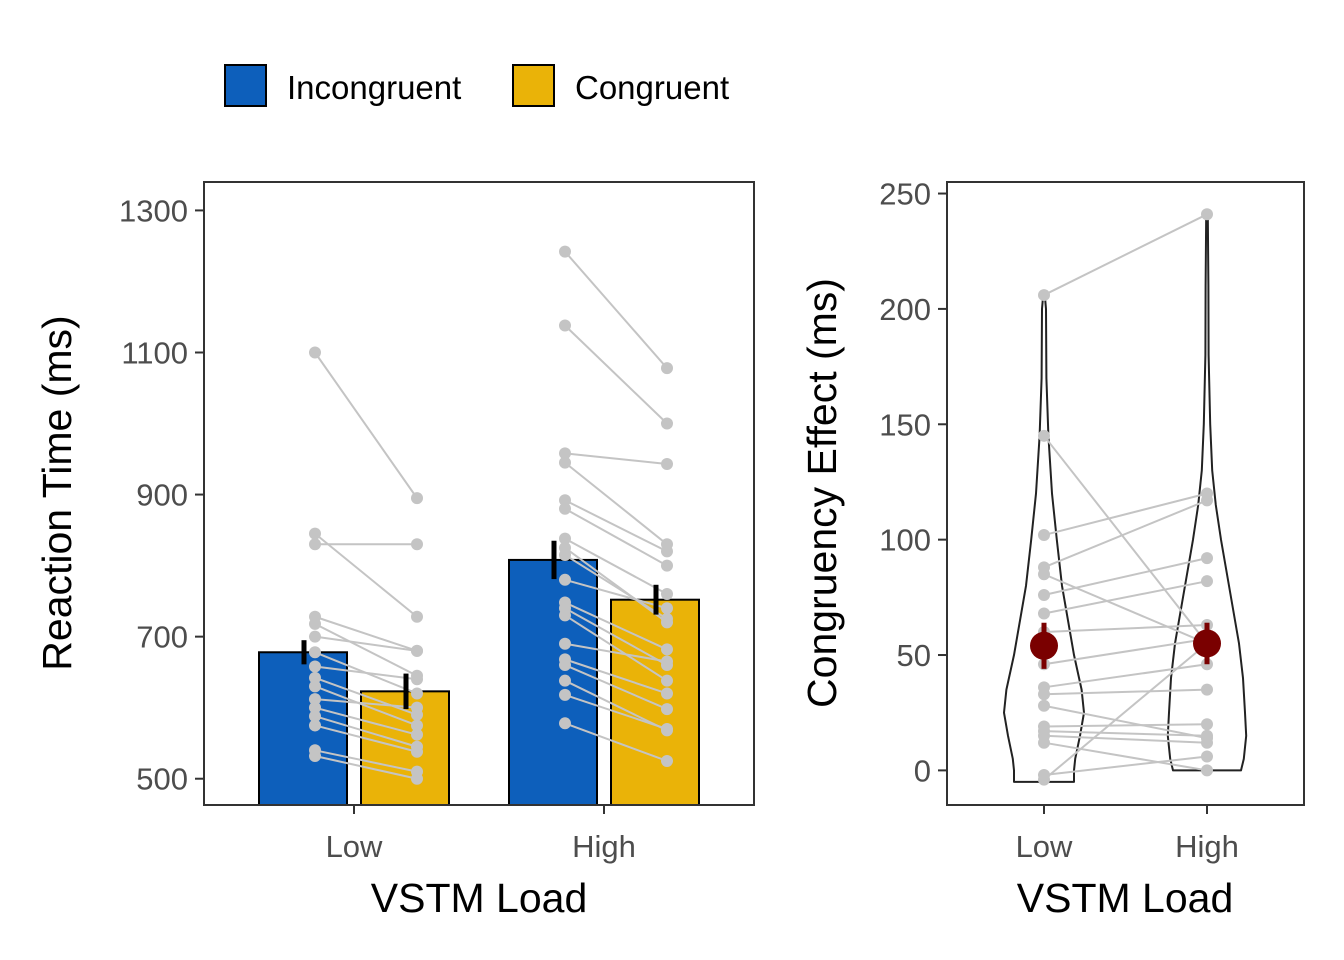 This screenshot has width=1344, height=960. I want to click on y-tick-label-100: 100, so click(905, 540).